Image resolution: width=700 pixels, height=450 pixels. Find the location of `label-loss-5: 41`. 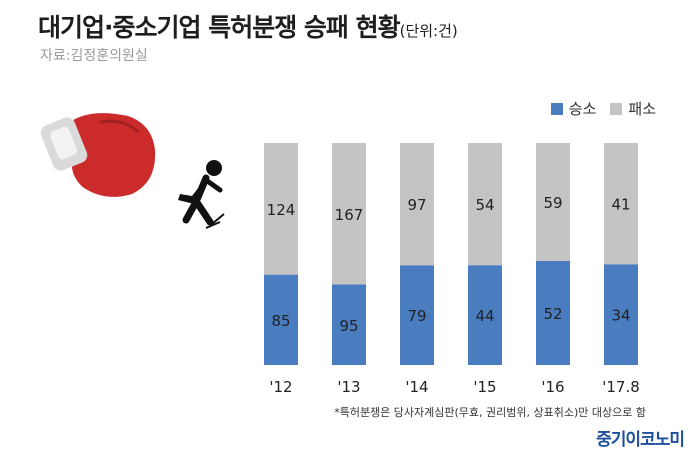

label-loss-5: 41 is located at coordinates (620, 205).